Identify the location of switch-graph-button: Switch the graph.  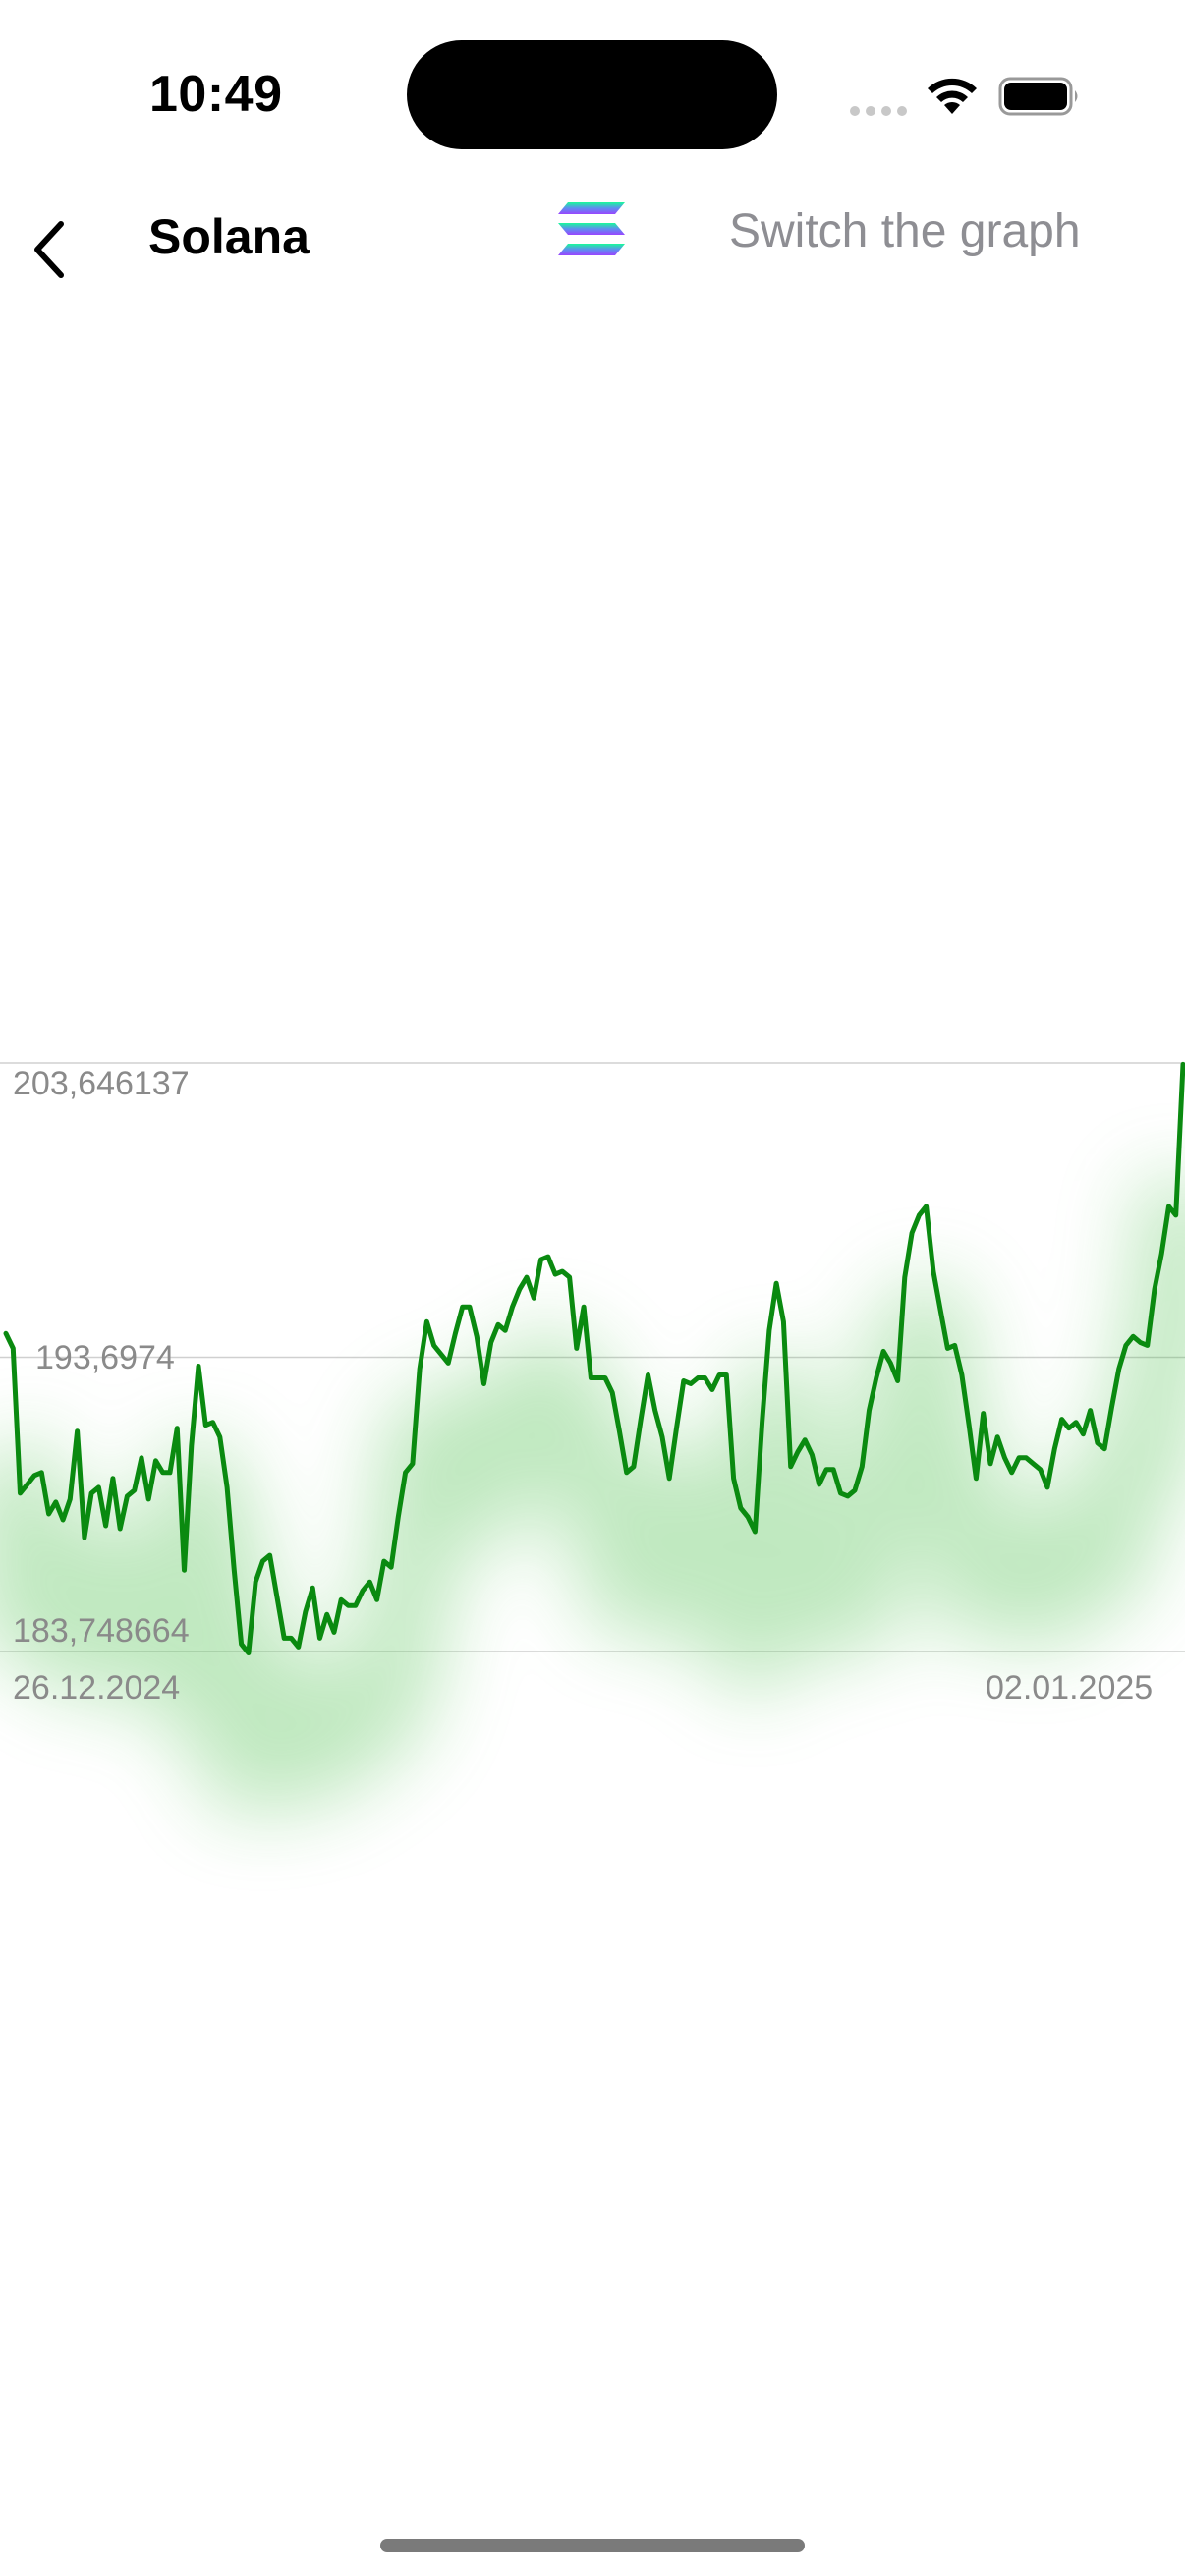
(905, 231).